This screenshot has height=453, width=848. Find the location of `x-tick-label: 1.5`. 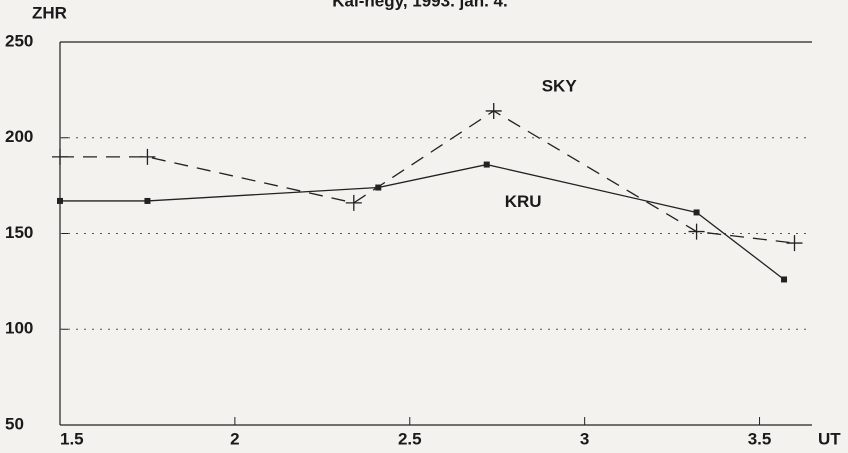

x-tick-label: 1.5 is located at coordinates (72, 438).